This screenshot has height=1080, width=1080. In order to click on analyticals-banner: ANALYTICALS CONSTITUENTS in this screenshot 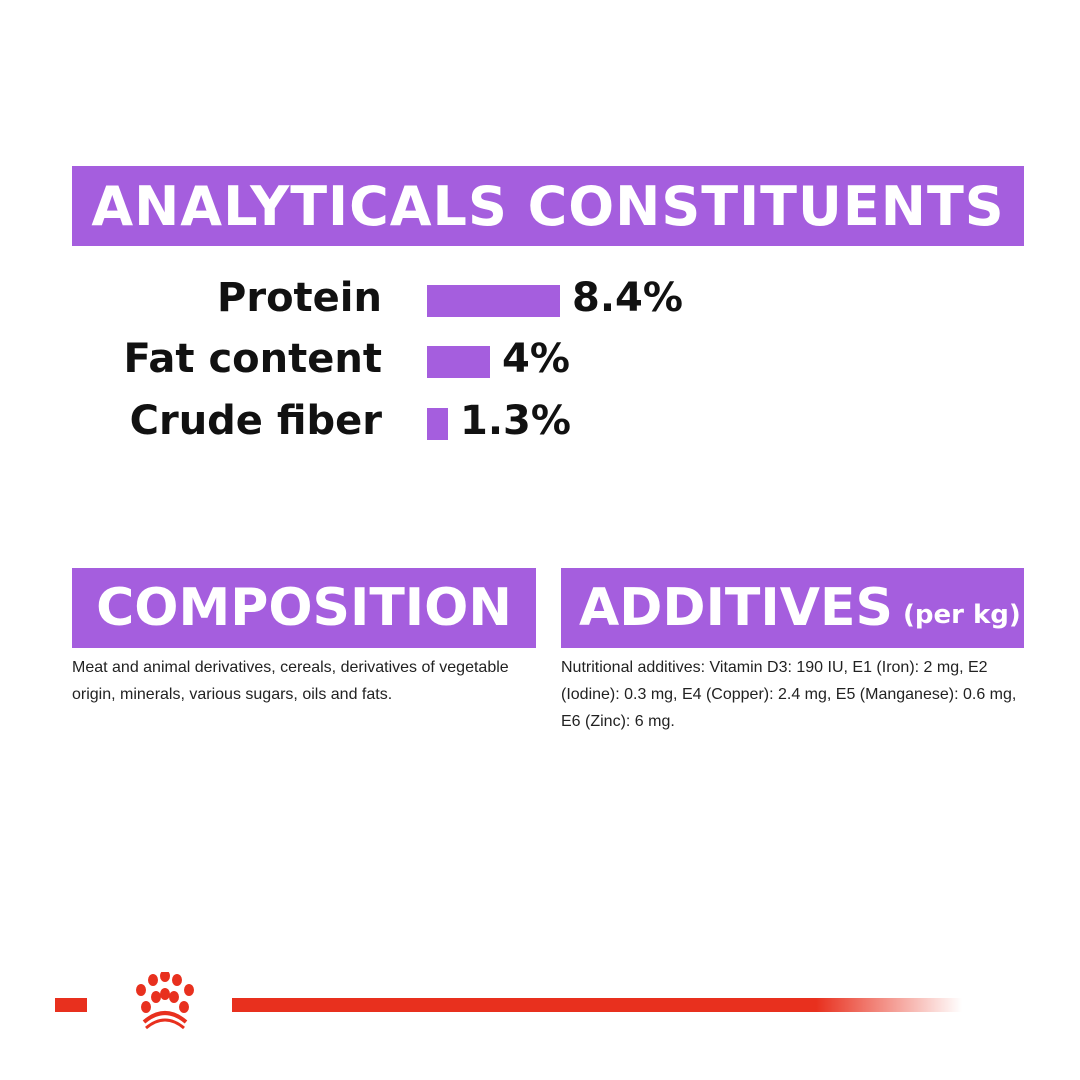, I will do `click(548, 206)`.